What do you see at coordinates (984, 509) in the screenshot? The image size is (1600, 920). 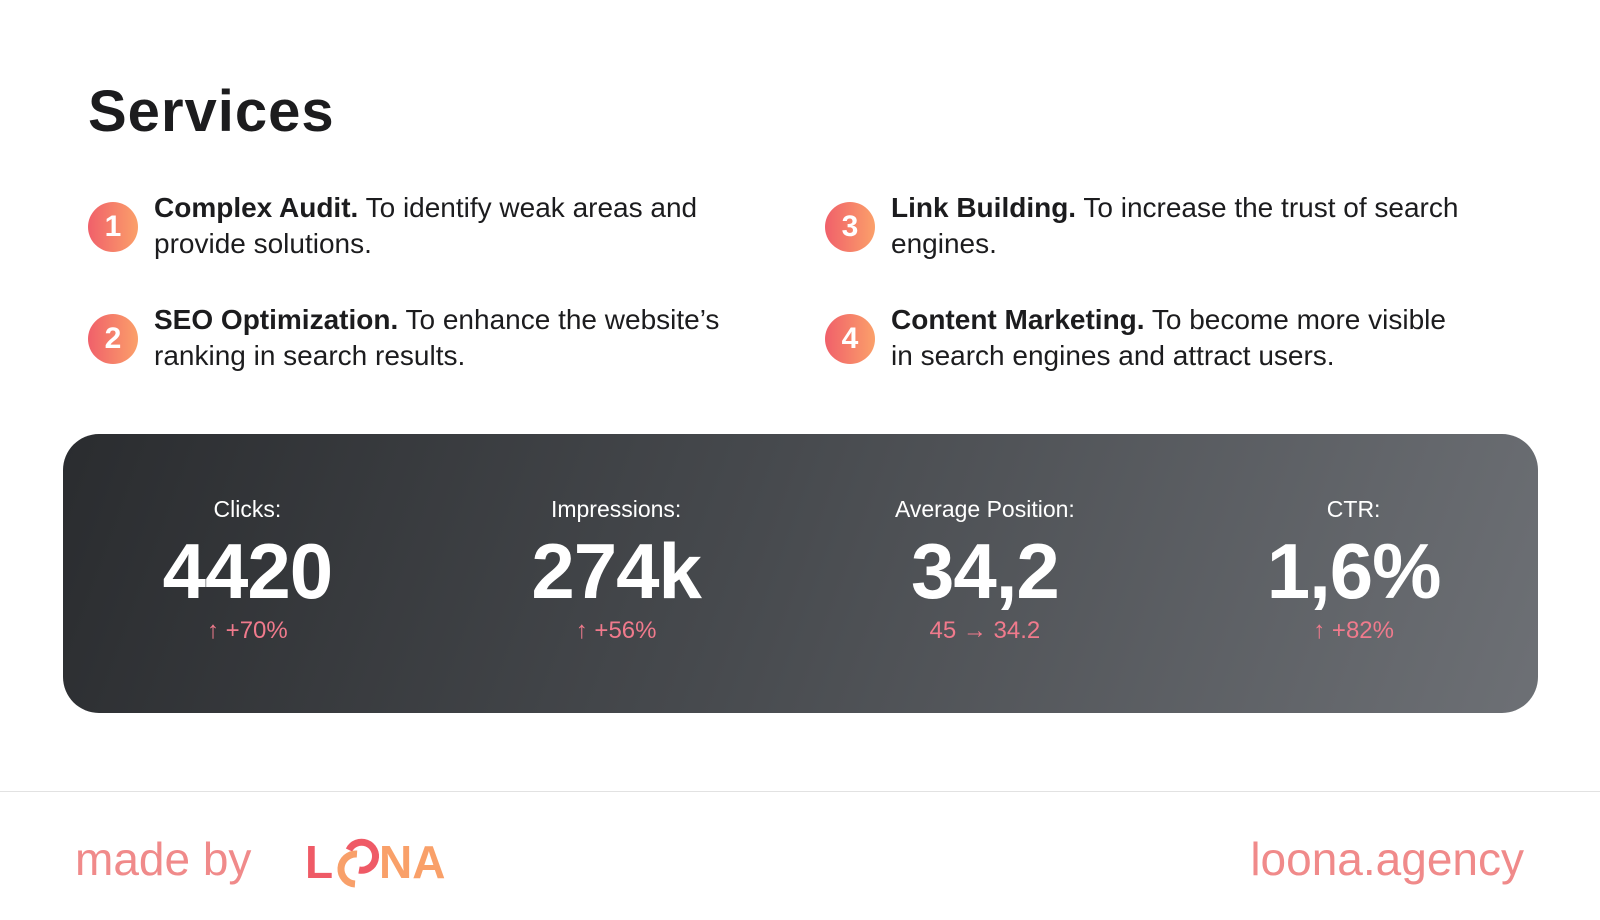 I see `stat-label: Average Position:` at bounding box center [984, 509].